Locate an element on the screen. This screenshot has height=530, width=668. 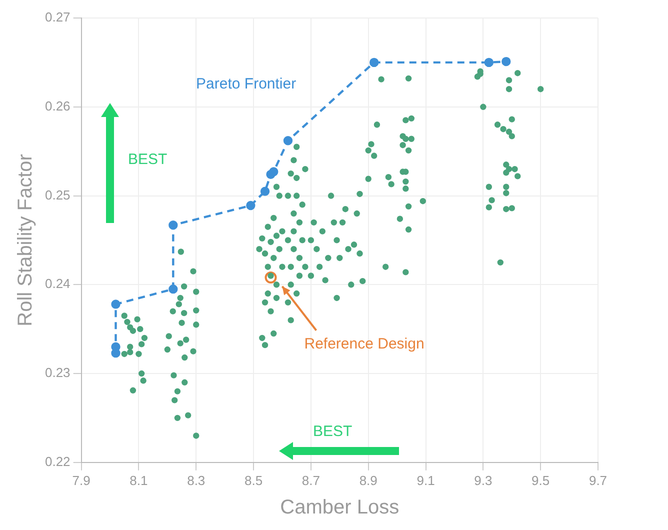
x-tick-label: 8.1 is located at coordinates (139, 480).